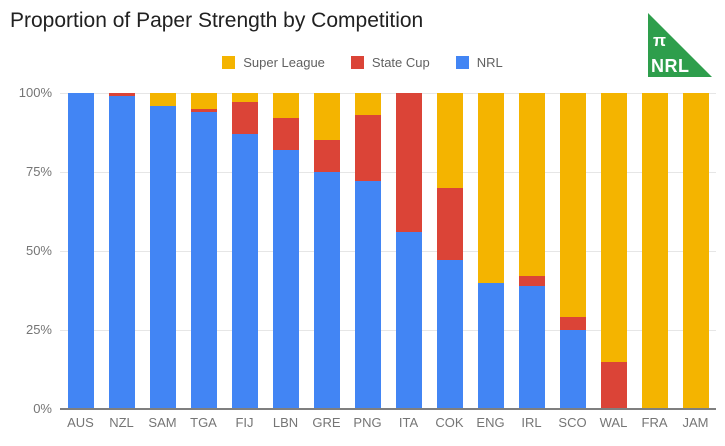  I want to click on x-axis-tick-label: PNG, so click(367, 422).